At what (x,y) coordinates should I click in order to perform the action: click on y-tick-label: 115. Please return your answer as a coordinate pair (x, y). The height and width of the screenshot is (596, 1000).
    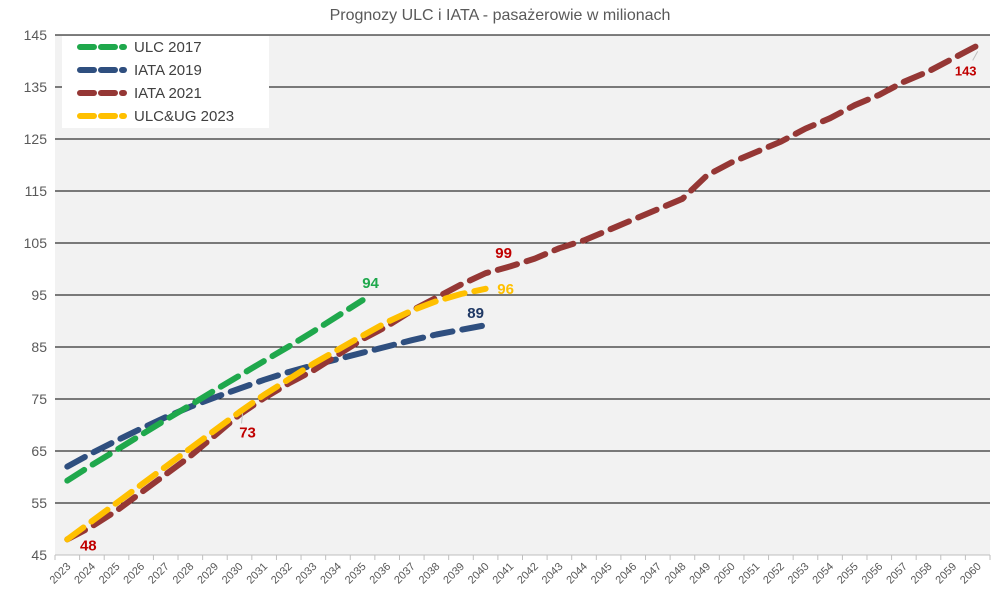
    Looking at the image, I should click on (36, 191).